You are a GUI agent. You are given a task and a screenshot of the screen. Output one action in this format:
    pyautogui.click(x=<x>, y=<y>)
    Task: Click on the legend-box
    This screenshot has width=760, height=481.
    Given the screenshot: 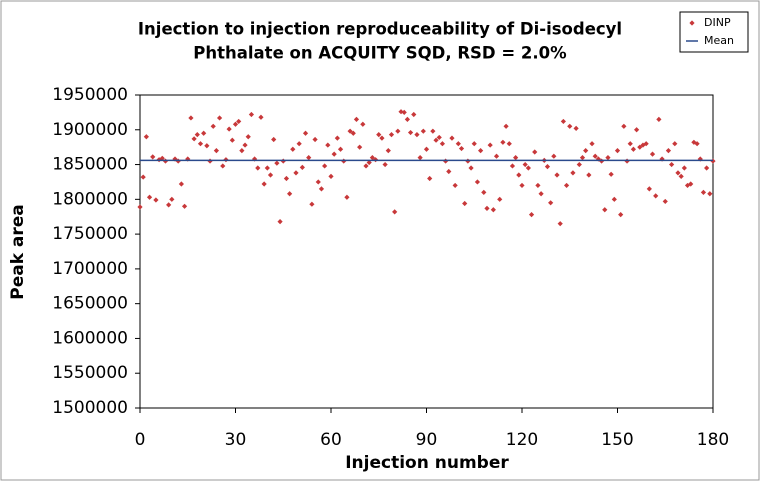 What is the action you would take?
    pyautogui.click(x=714, y=32)
    